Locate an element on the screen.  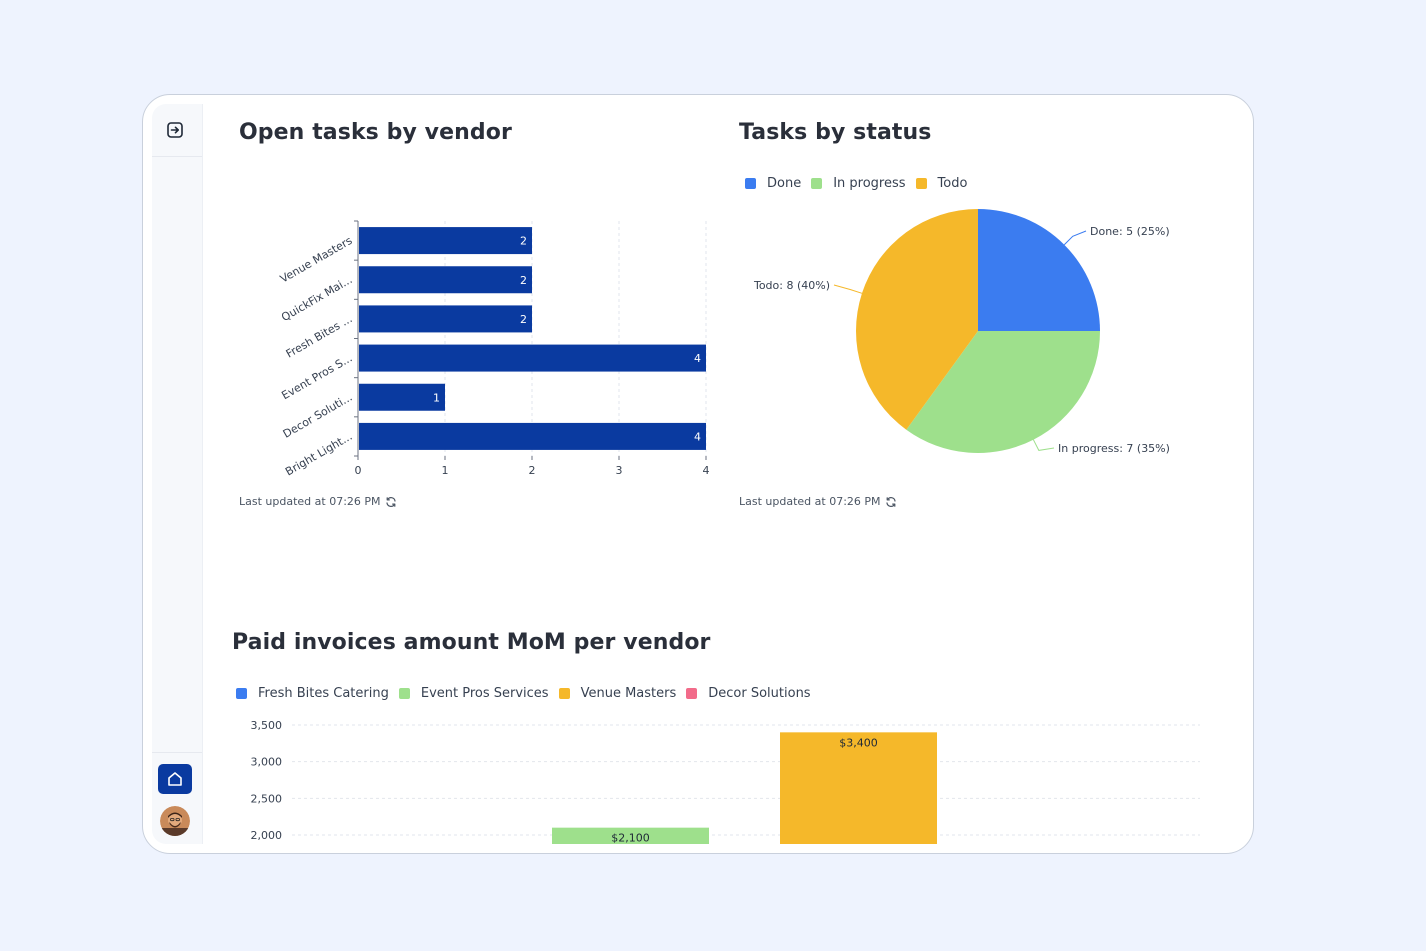
pie-slice-label: Todo: 8 (40%) is located at coordinates (791, 285).